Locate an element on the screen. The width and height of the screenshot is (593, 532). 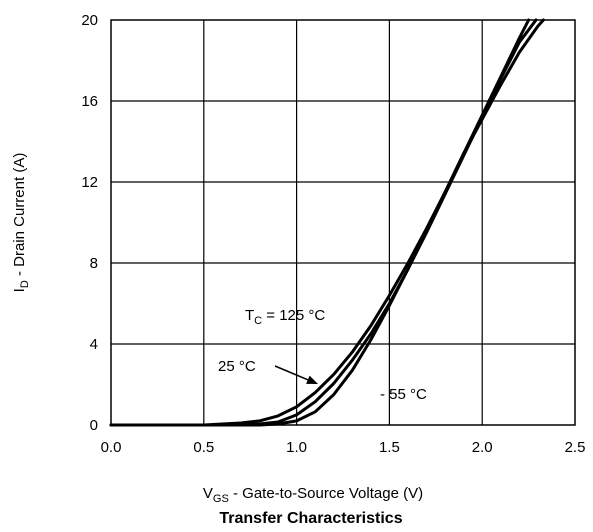
x-tick-label: 0.5 is located at coordinates (203, 447).